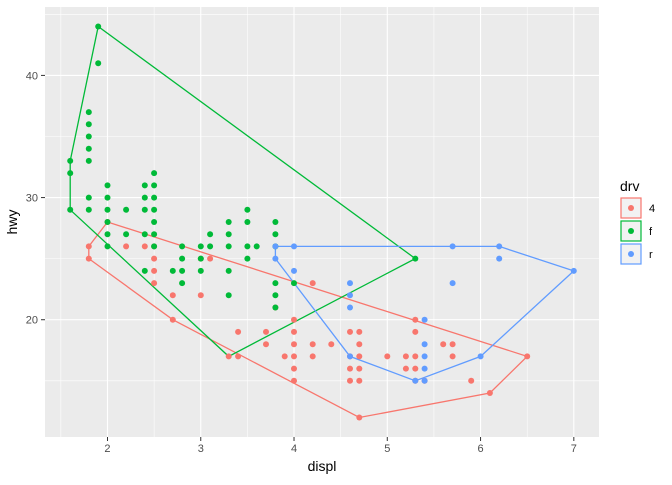  What do you see at coordinates (631, 231) in the screenshot?
I see `legend-marker-f` at bounding box center [631, 231].